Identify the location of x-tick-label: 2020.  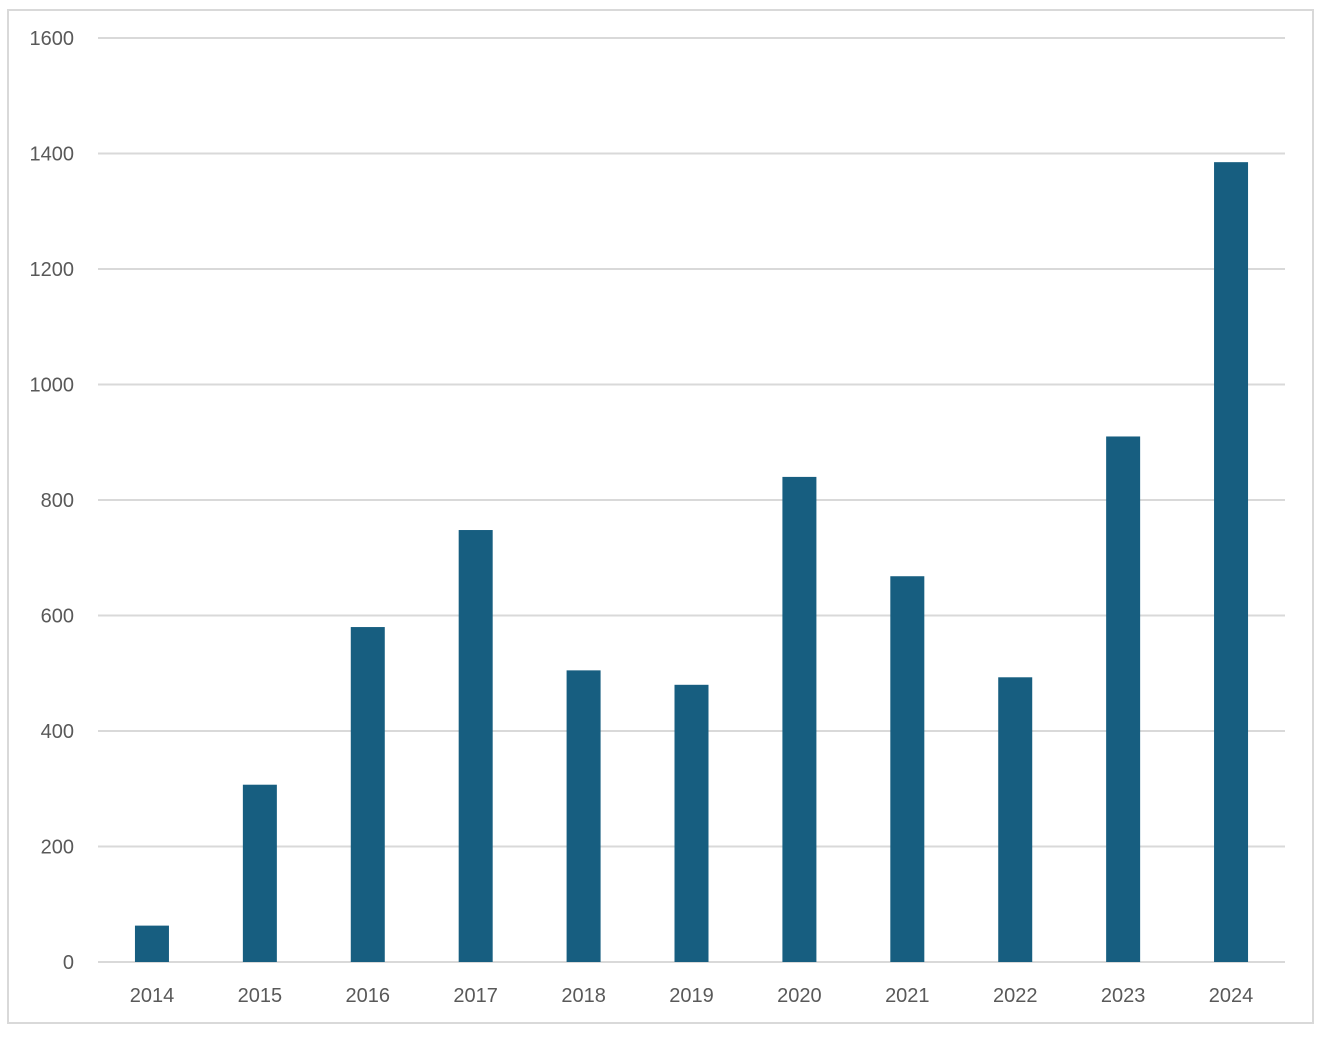
(799, 996).